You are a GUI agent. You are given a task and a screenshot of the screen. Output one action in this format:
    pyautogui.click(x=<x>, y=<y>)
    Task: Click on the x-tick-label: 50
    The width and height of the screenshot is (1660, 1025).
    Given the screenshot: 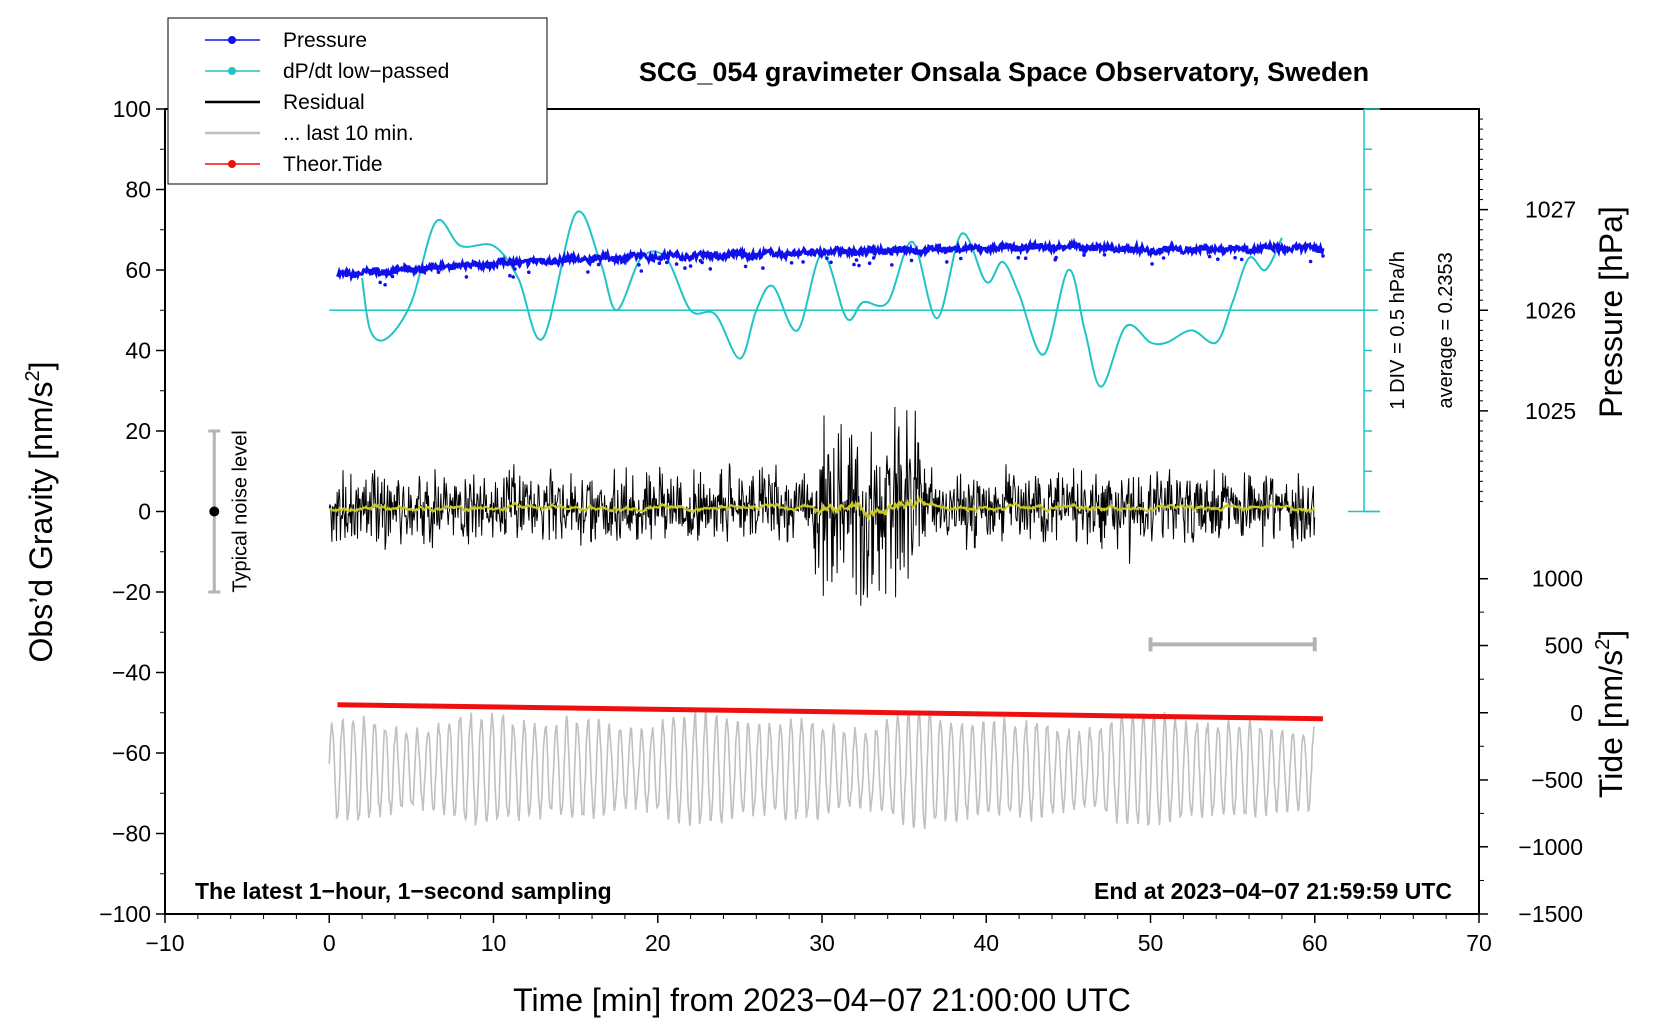 What is the action you would take?
    pyautogui.click(x=1151, y=943)
    